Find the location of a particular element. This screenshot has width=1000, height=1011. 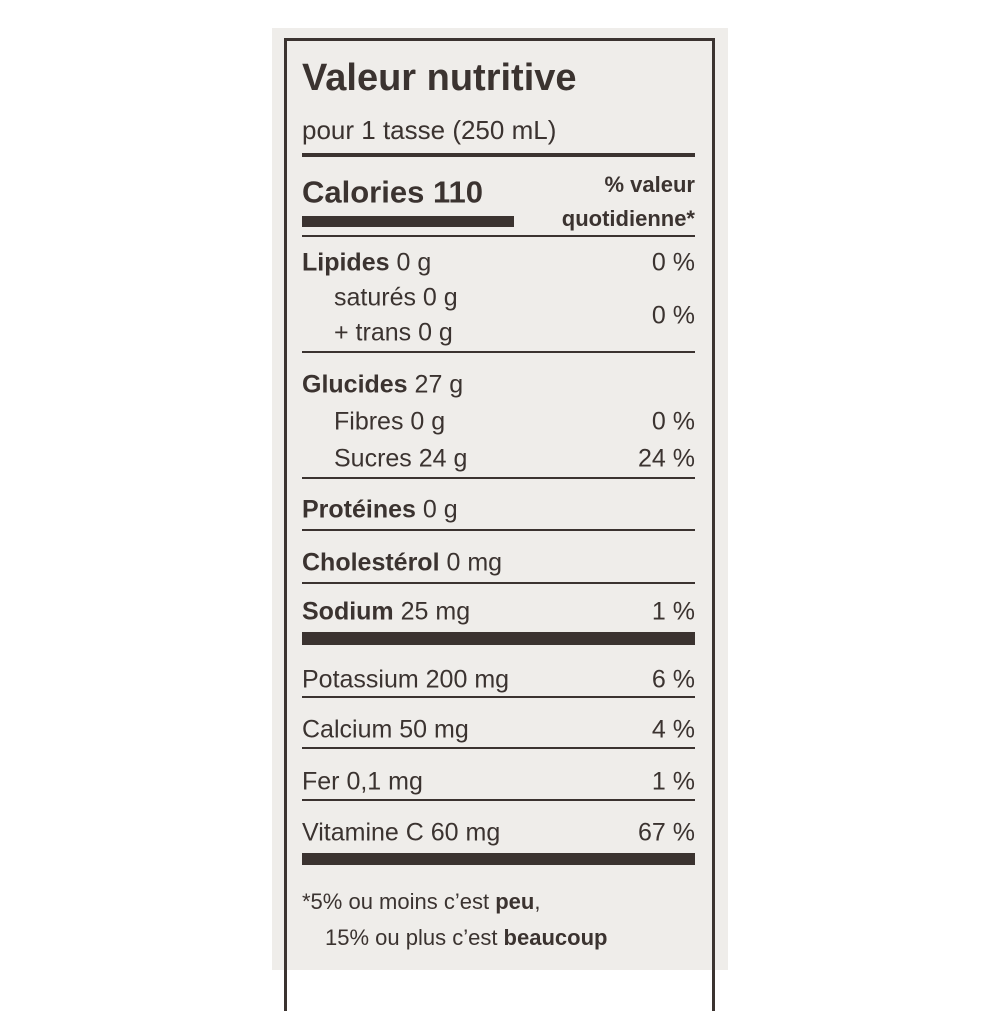

daily-value: 67 % is located at coordinates (666, 832).